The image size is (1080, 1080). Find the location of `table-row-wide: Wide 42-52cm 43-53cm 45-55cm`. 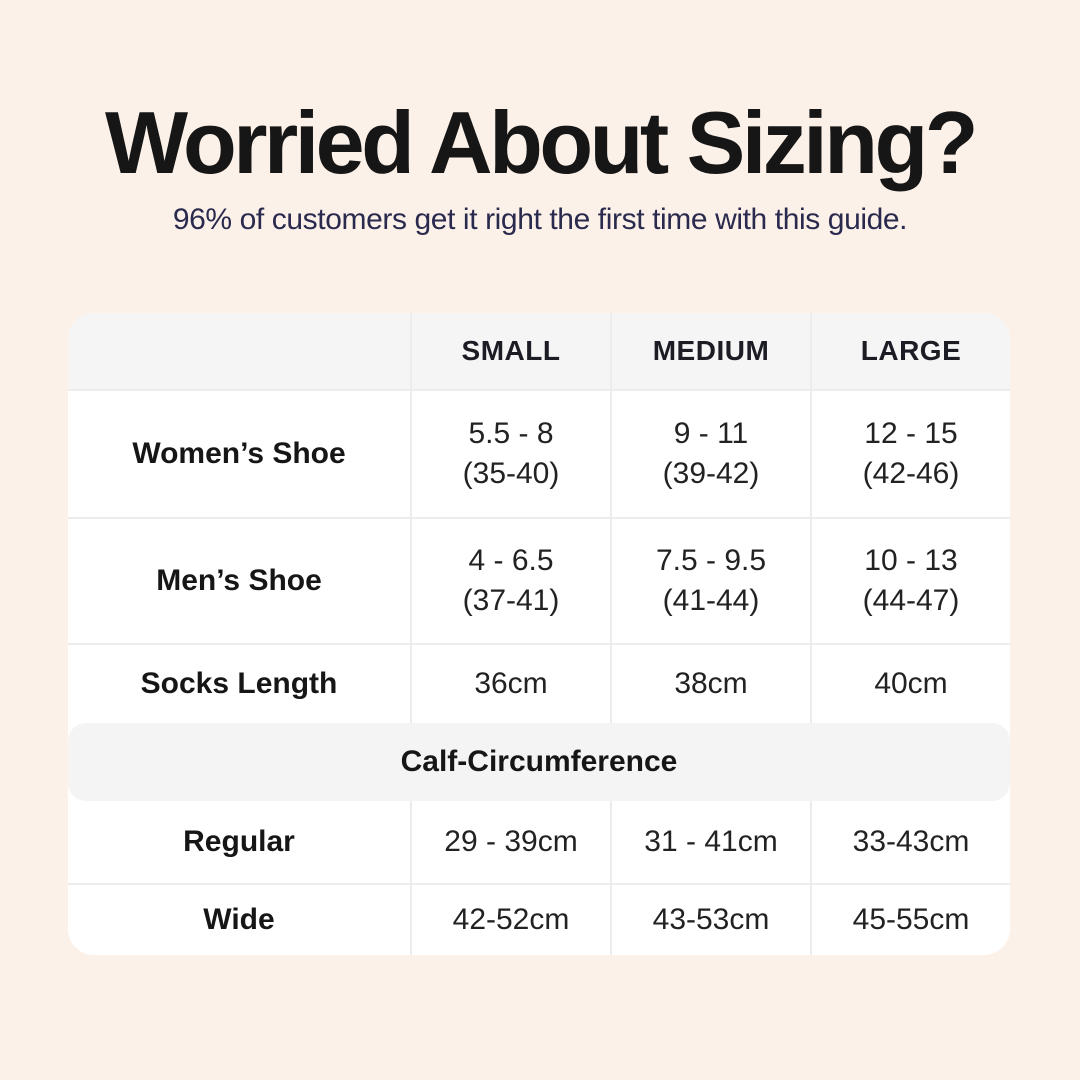

table-row-wide: Wide 42-52cm 43-53cm 45-55cm is located at coordinates (539, 919).